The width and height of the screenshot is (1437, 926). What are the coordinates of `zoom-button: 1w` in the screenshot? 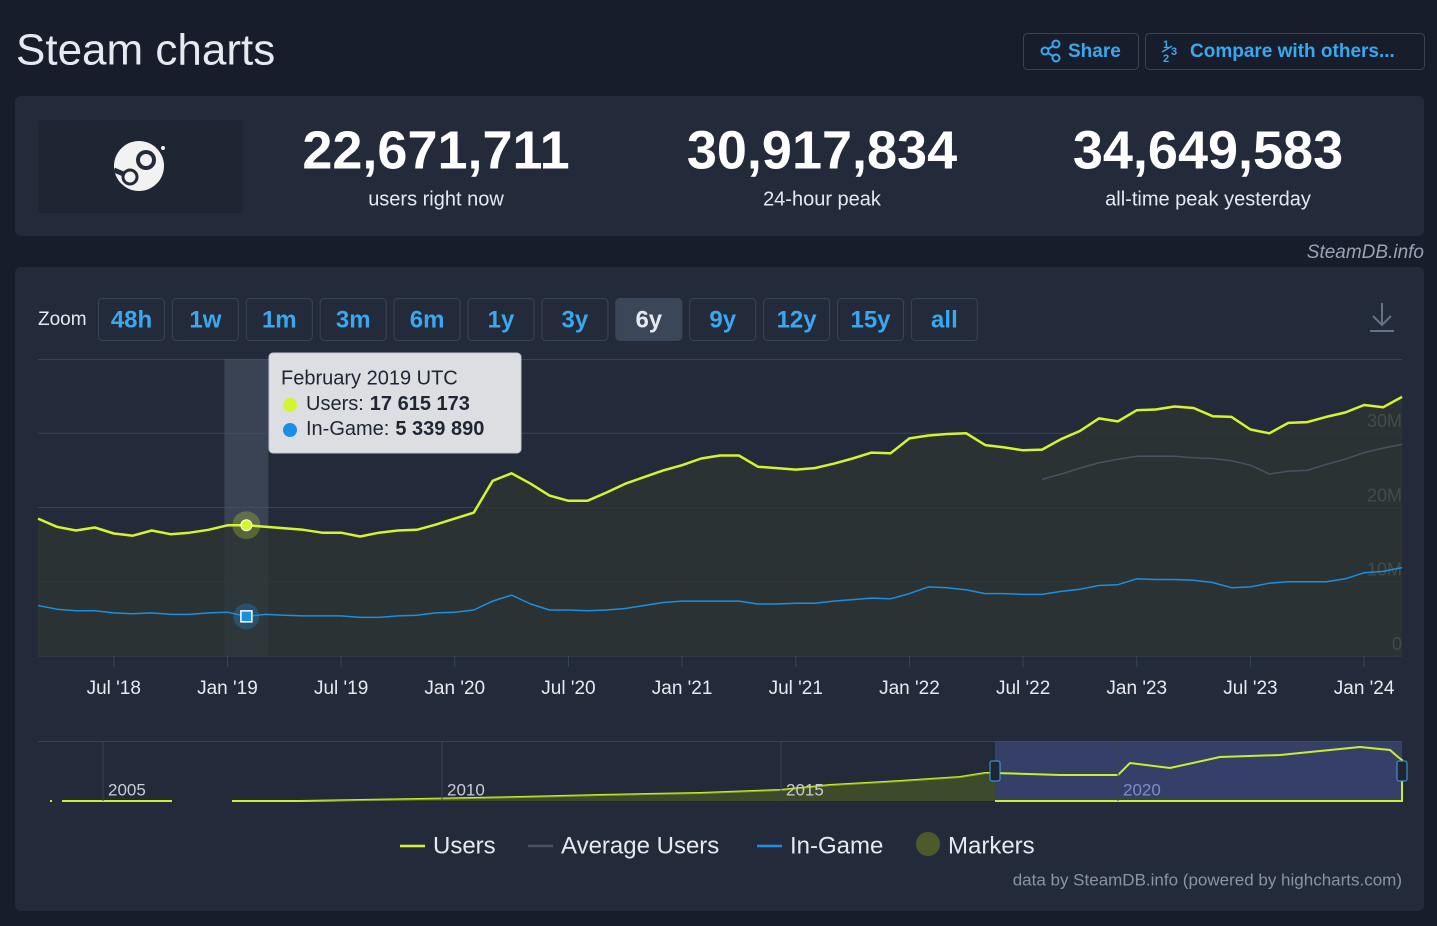 It's located at (205, 319).